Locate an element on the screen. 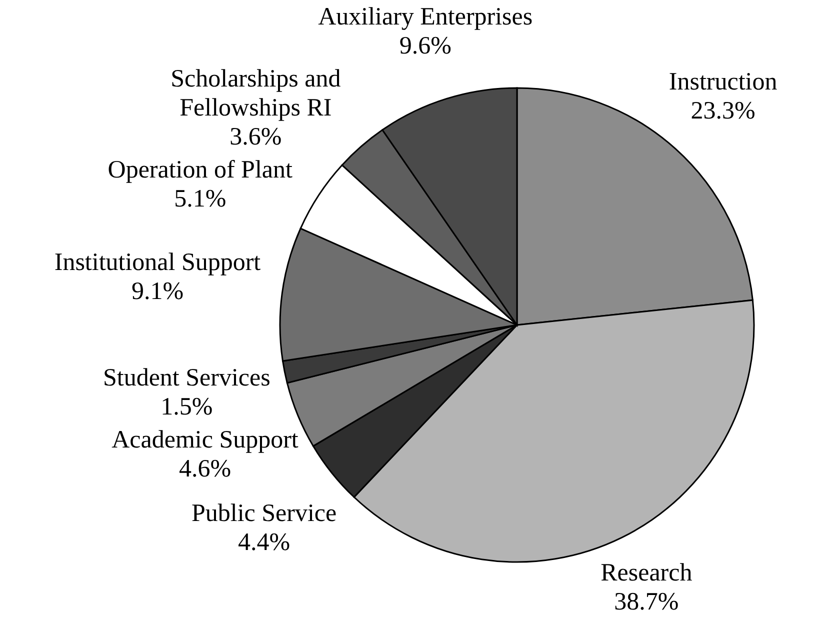 The width and height of the screenshot is (820, 621). data-label: 38.7% is located at coordinates (646, 602).